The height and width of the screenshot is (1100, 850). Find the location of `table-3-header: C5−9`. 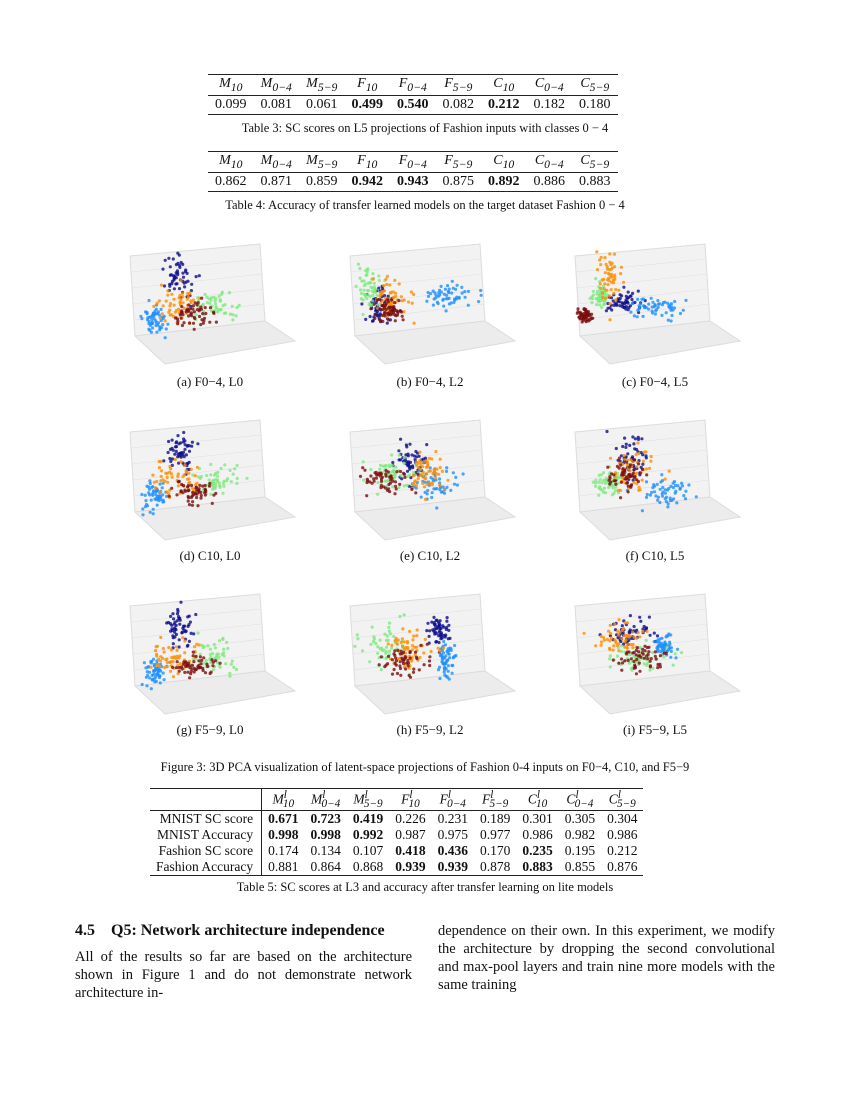

table-3-header: C5−9 is located at coordinates (595, 85).